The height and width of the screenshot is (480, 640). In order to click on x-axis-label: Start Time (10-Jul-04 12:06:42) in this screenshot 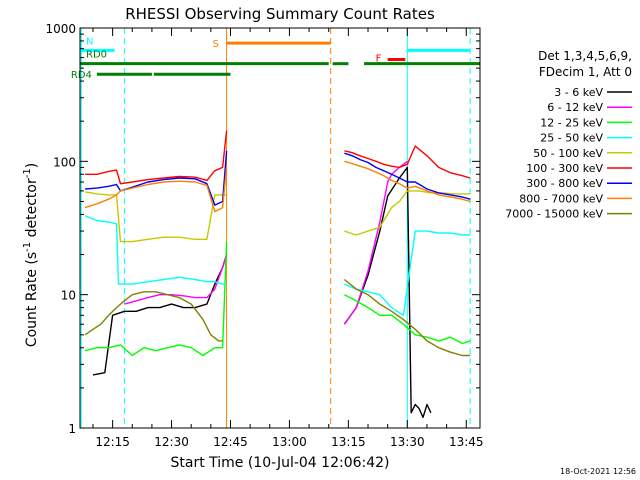, I will do `click(279, 463)`.